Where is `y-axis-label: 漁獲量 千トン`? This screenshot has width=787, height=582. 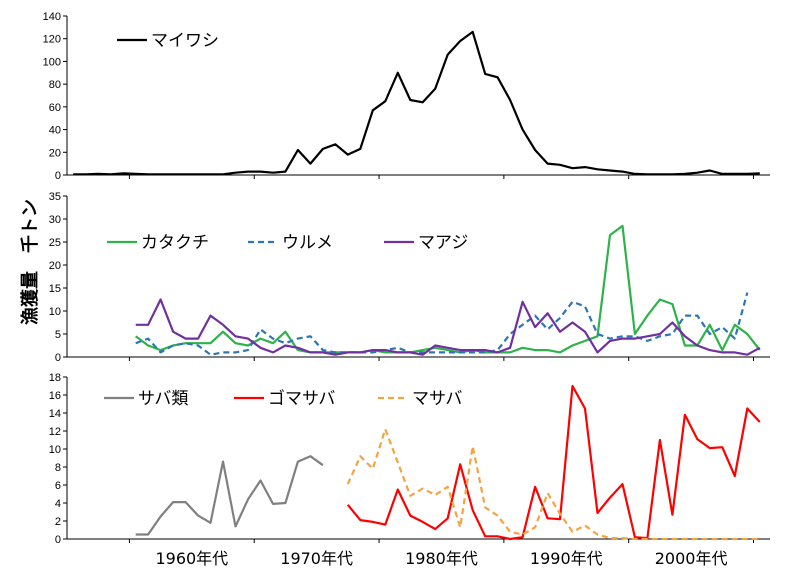
y-axis-label: 漁獲量 千トン is located at coordinates (30, 262).